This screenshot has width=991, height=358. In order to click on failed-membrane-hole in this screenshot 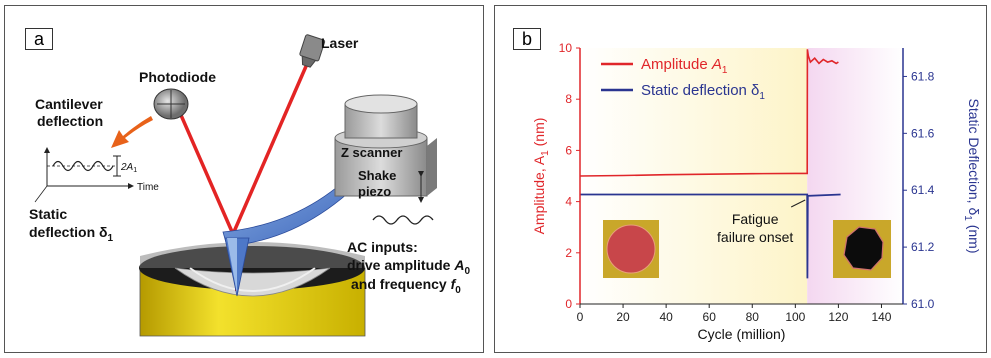, I will do `click(863, 248)`.